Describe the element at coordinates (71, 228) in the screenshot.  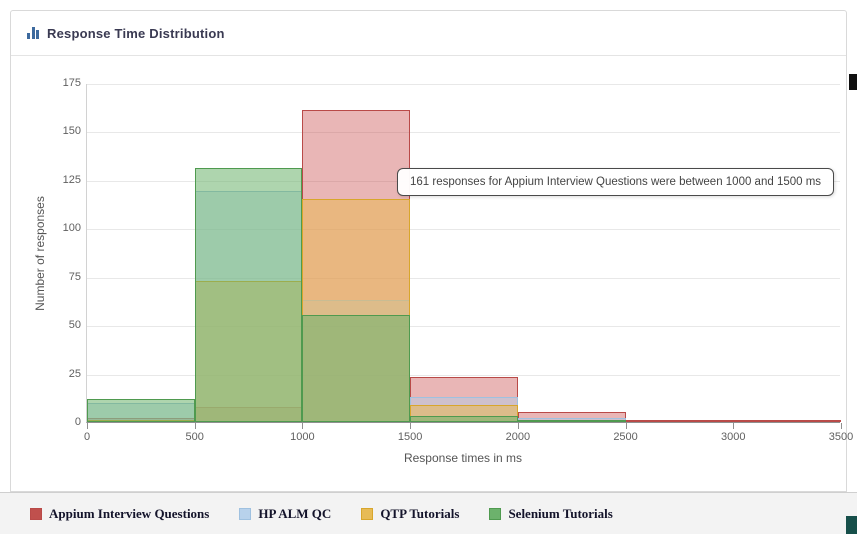
I see `y-tick-label: 100` at that location.